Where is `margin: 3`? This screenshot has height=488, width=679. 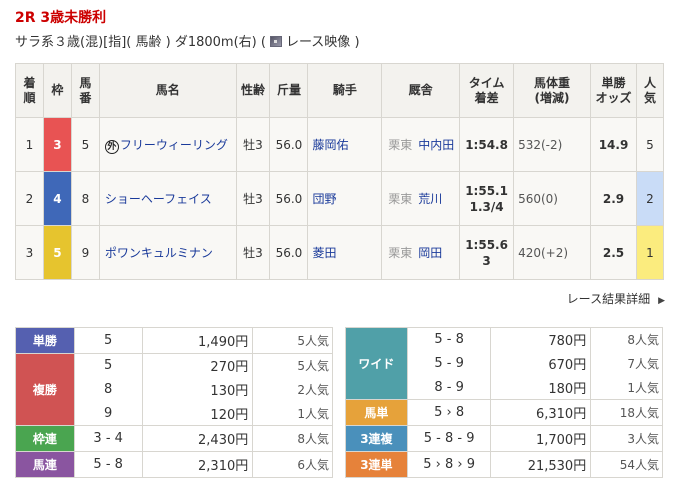 margin: 3 is located at coordinates (486, 260).